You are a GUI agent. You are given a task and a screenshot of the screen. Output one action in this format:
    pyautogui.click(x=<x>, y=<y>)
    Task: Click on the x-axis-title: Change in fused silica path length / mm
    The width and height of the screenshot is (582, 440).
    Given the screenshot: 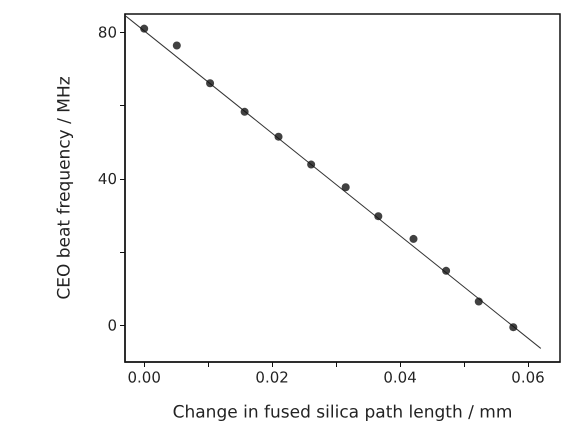 What is the action you would take?
    pyautogui.click(x=342, y=412)
    